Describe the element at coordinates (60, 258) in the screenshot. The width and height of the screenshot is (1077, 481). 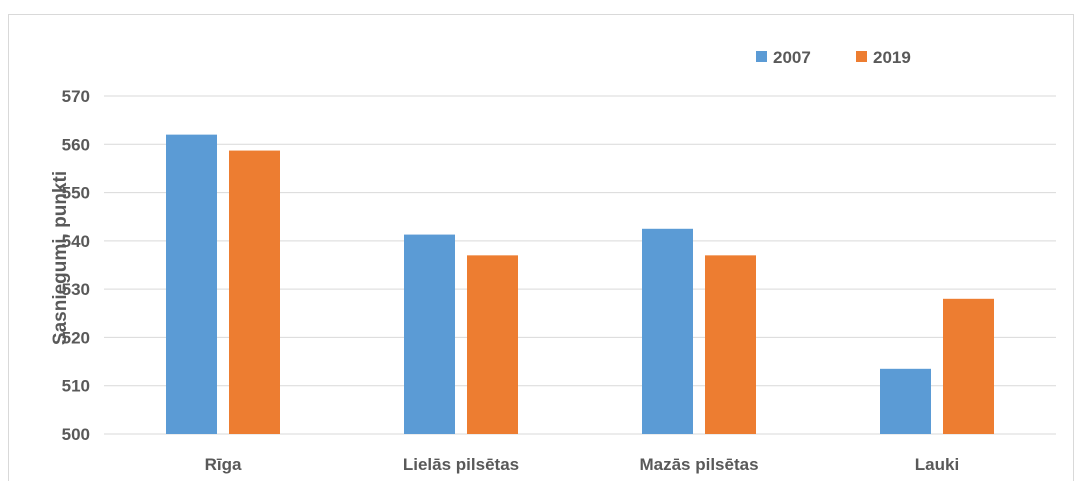
I see `y-axis-label: Sasniegumi, punkti` at that location.